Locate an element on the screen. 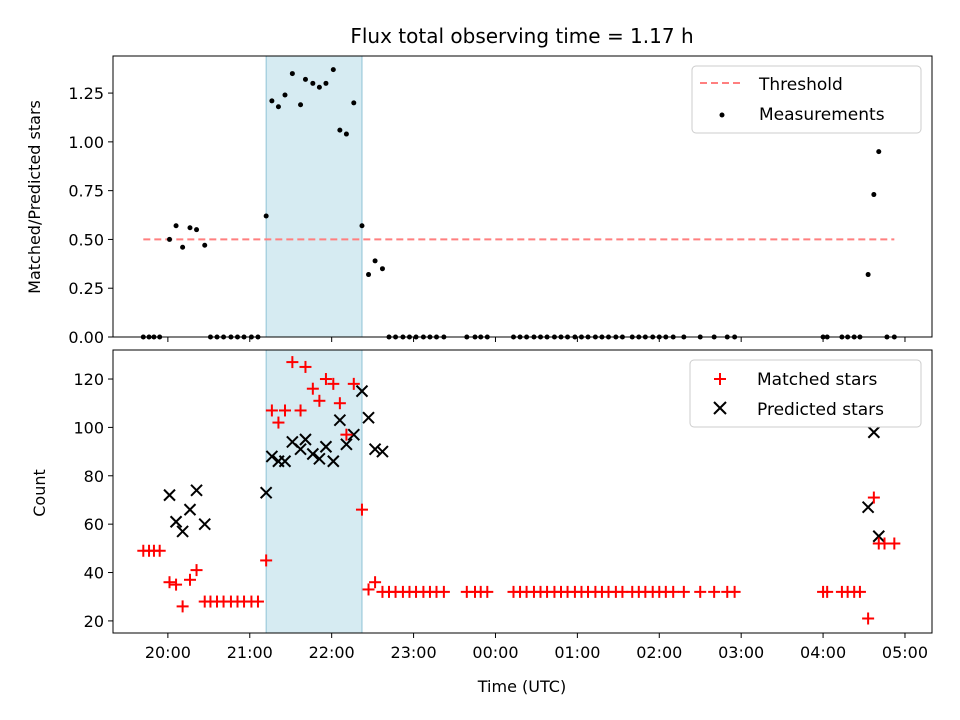  y-tick-label: 1.00 is located at coordinates (86, 142).